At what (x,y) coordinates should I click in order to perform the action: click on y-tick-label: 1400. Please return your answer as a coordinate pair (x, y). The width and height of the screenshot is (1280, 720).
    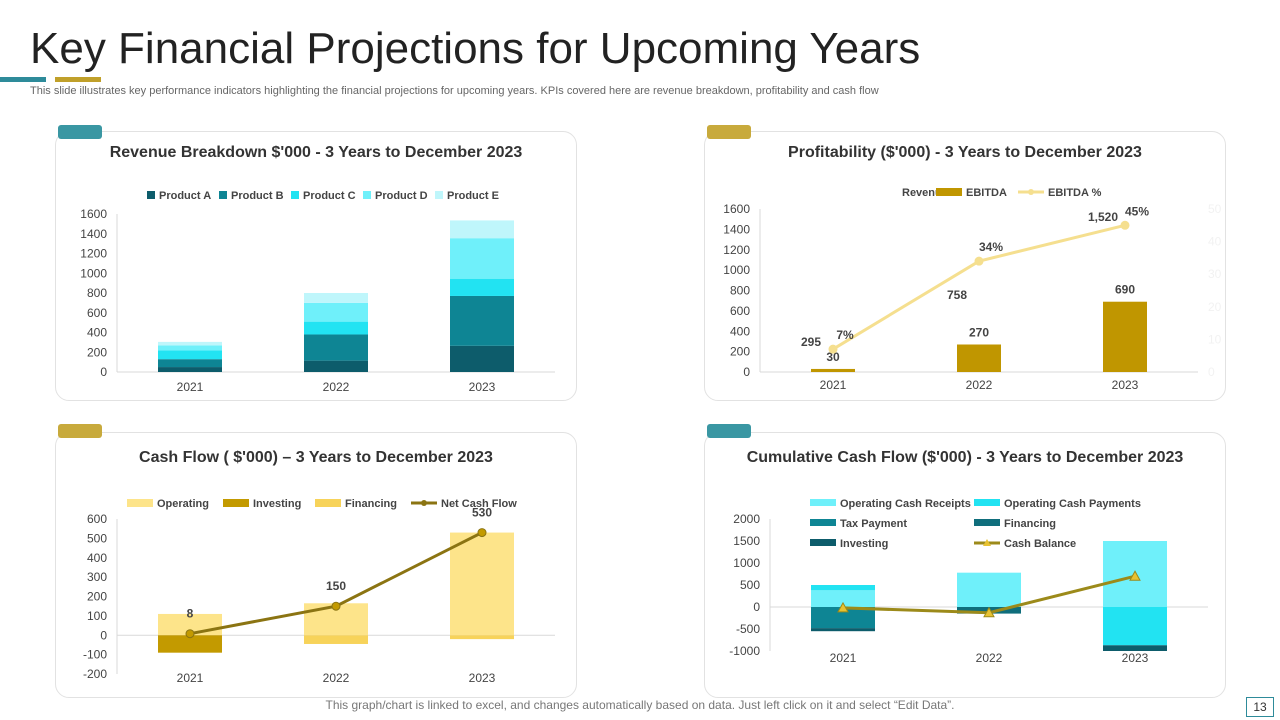
    Looking at the image, I should click on (93, 234).